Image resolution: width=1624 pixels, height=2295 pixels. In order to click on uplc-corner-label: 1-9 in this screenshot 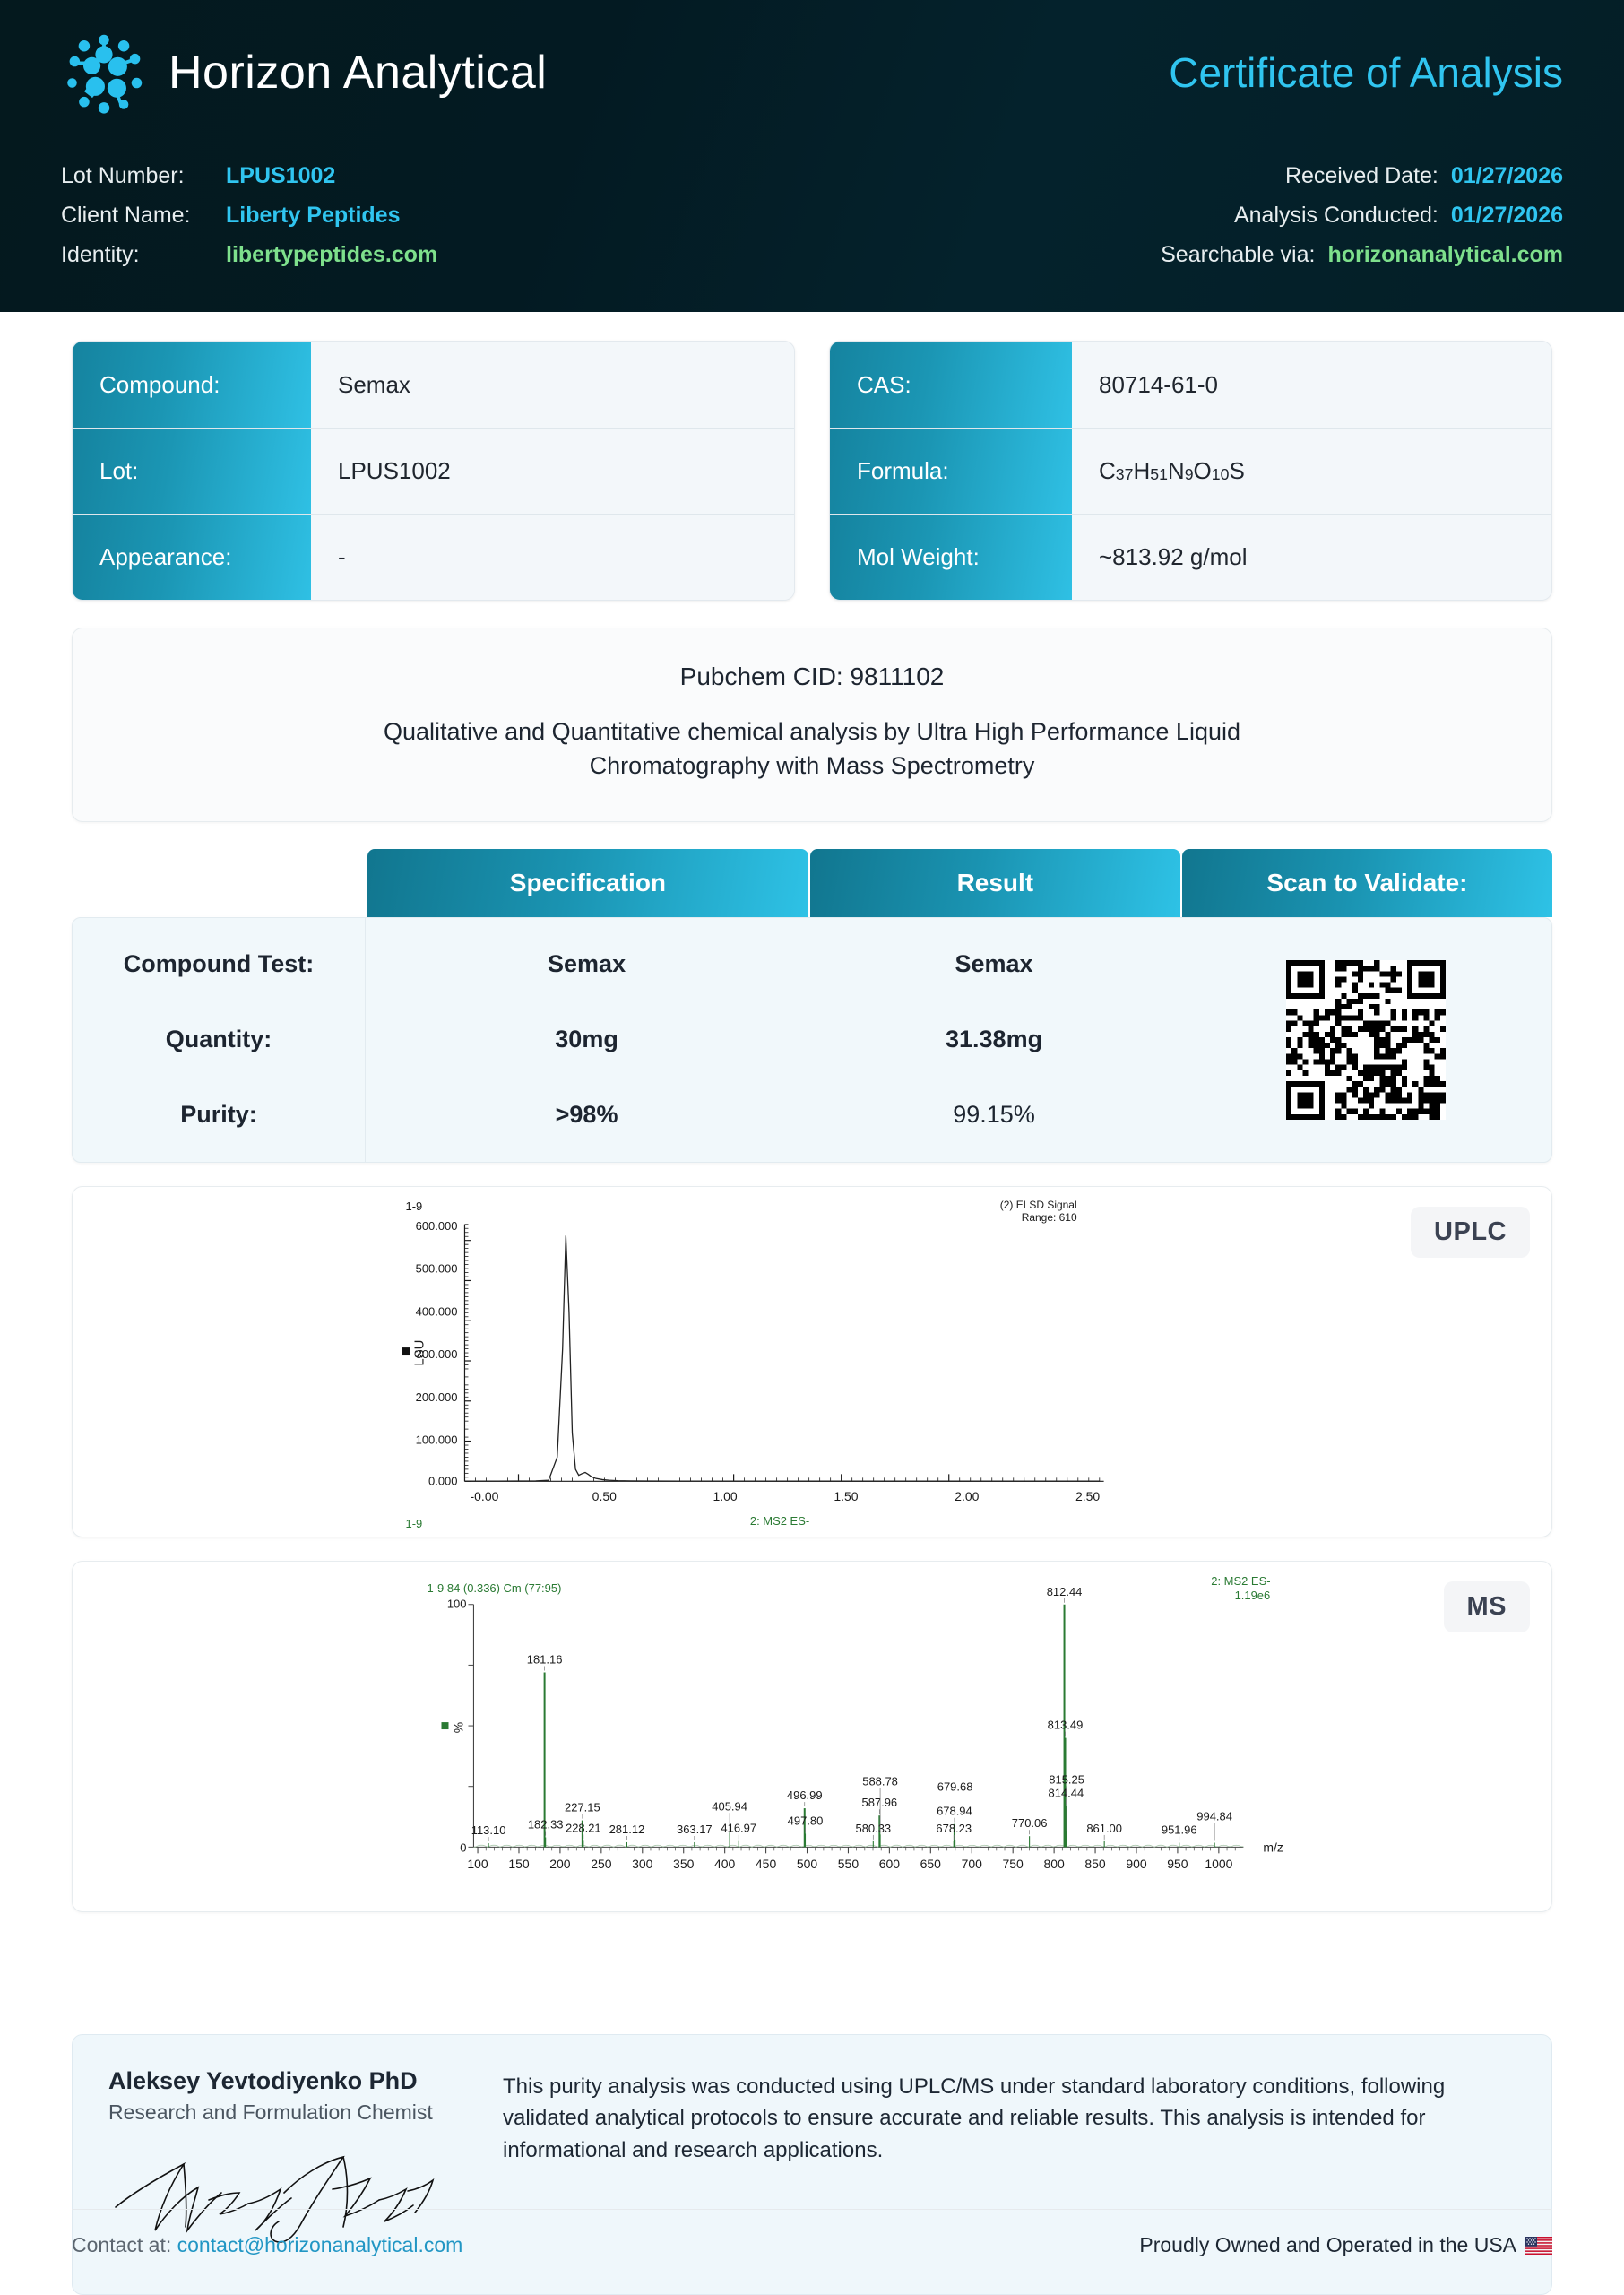, I will do `click(415, 1206)`.